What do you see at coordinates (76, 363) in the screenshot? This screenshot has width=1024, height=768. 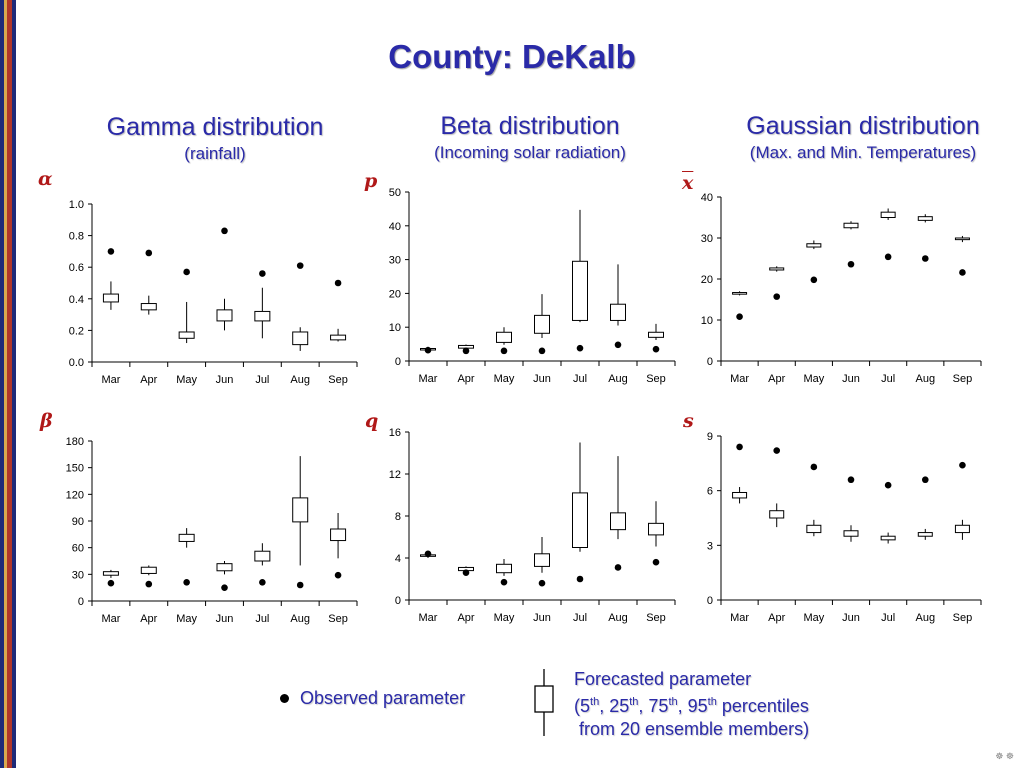 I see `y-tick-label: 0.0` at bounding box center [76, 363].